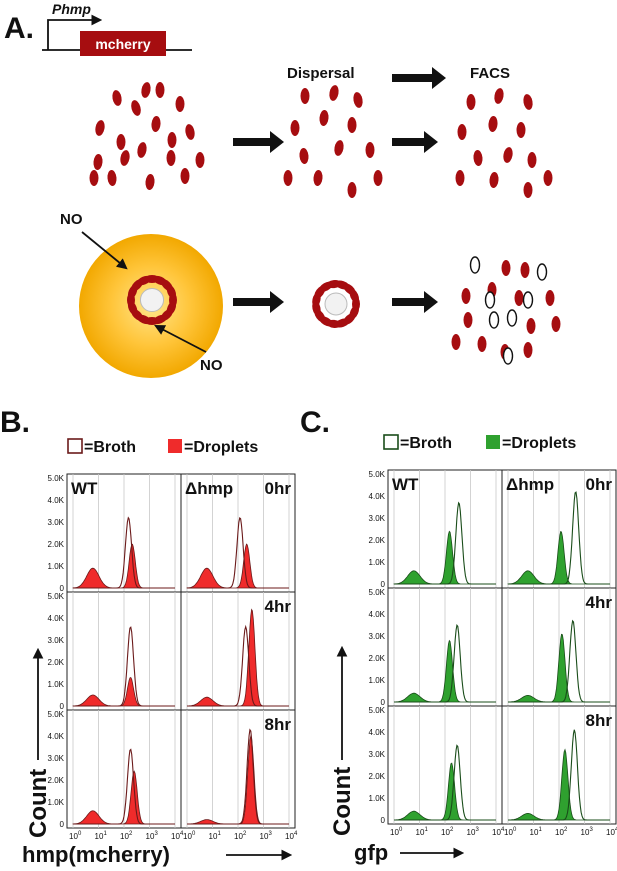 The height and width of the screenshot is (871, 617). What do you see at coordinates (278, 724) in the screenshot?
I see `time-label: 8hr` at bounding box center [278, 724].